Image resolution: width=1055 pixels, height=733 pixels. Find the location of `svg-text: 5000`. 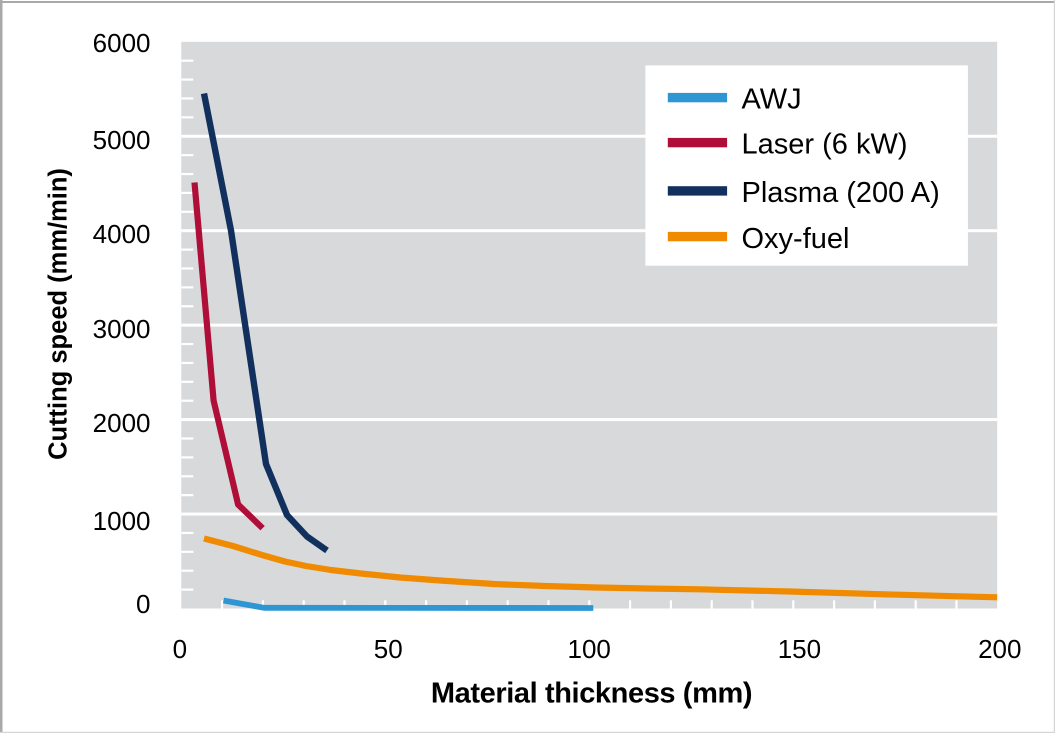

svg-text: 5000 is located at coordinates (122, 140).